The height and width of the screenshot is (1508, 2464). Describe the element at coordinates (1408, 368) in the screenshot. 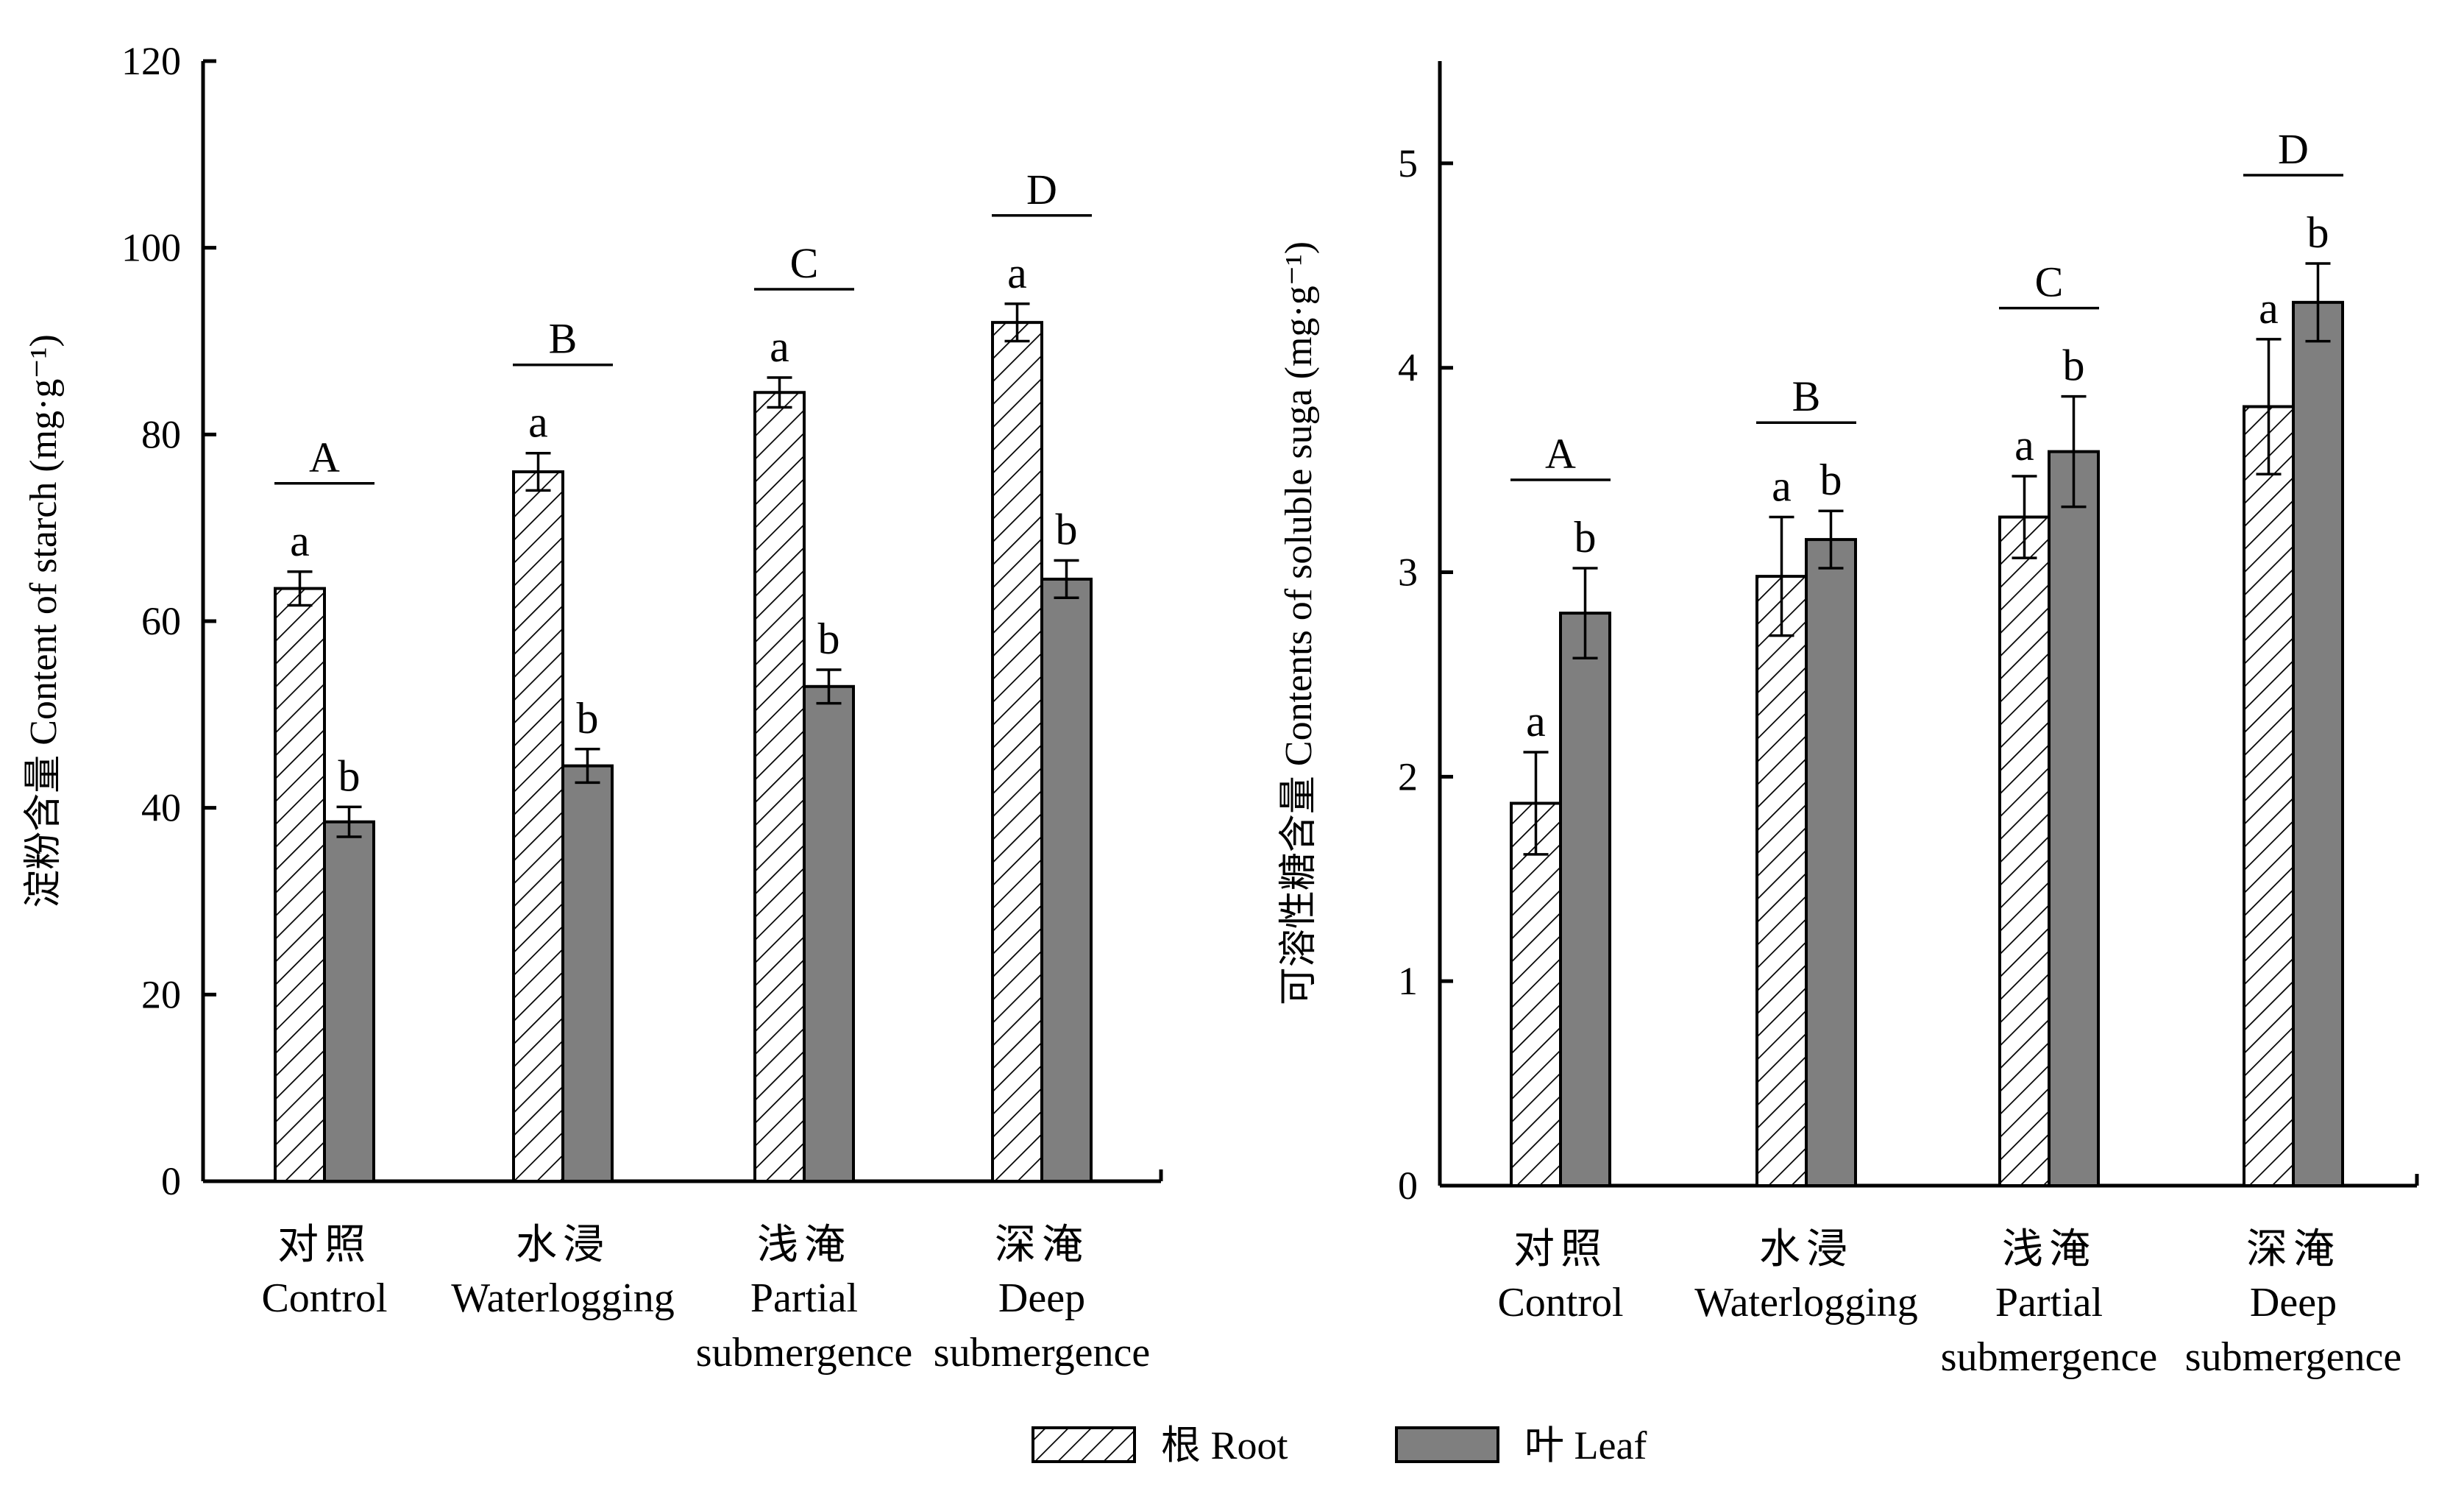

I see `y-tick-label: 4` at that location.